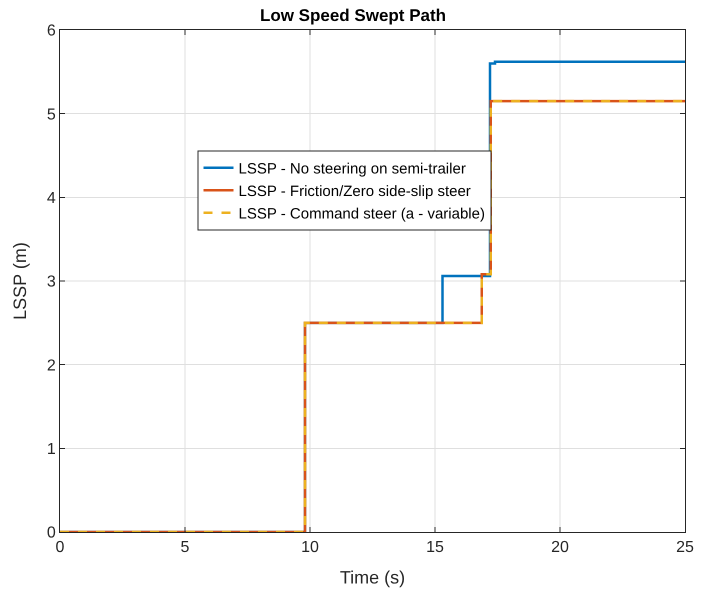 The width and height of the screenshot is (706, 596). What do you see at coordinates (185, 547) in the screenshot?
I see `x-tick-label: 5` at bounding box center [185, 547].